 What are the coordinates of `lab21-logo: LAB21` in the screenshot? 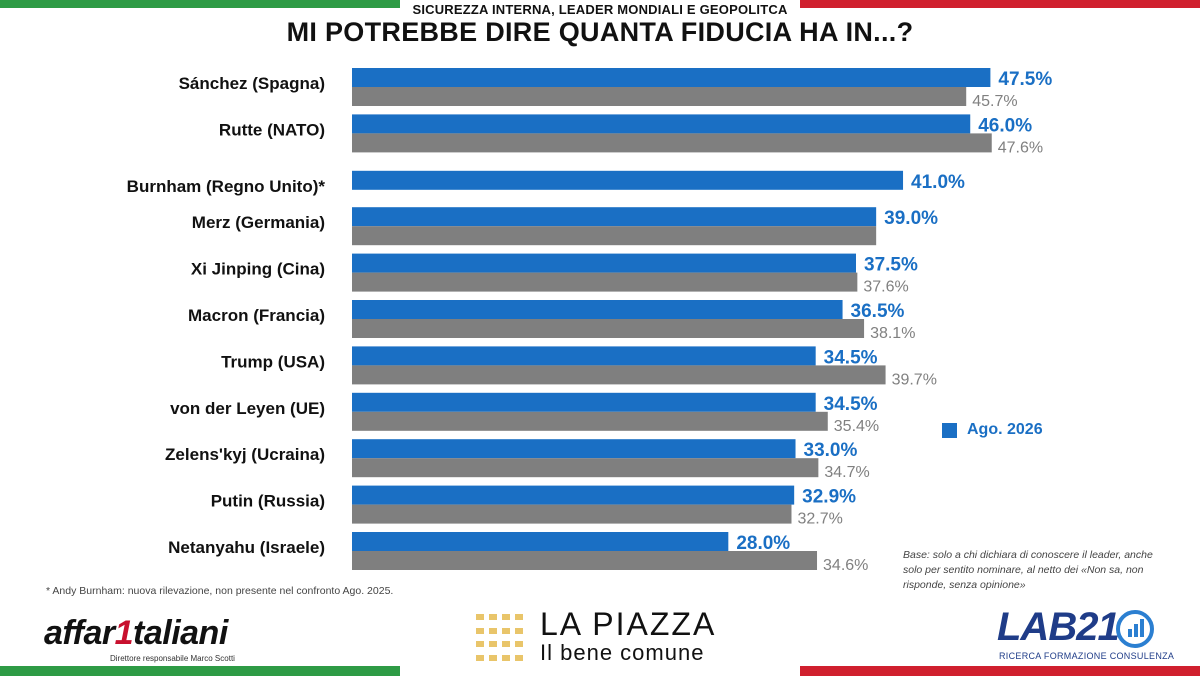 It's located at (1058, 627).